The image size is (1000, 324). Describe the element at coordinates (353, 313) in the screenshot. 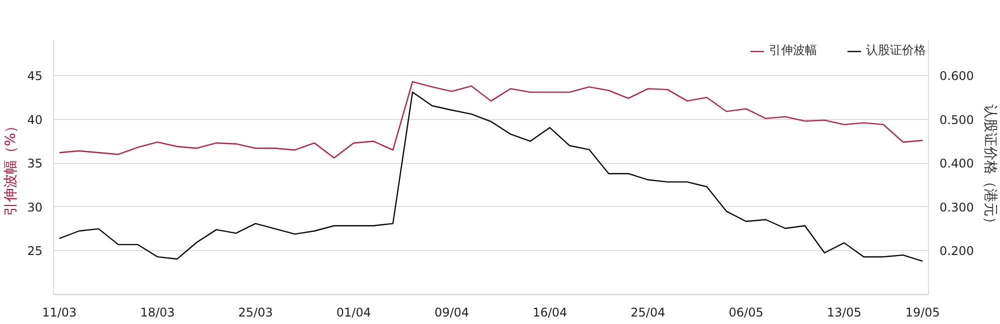

I see `x-tick-label: 01/04` at that location.